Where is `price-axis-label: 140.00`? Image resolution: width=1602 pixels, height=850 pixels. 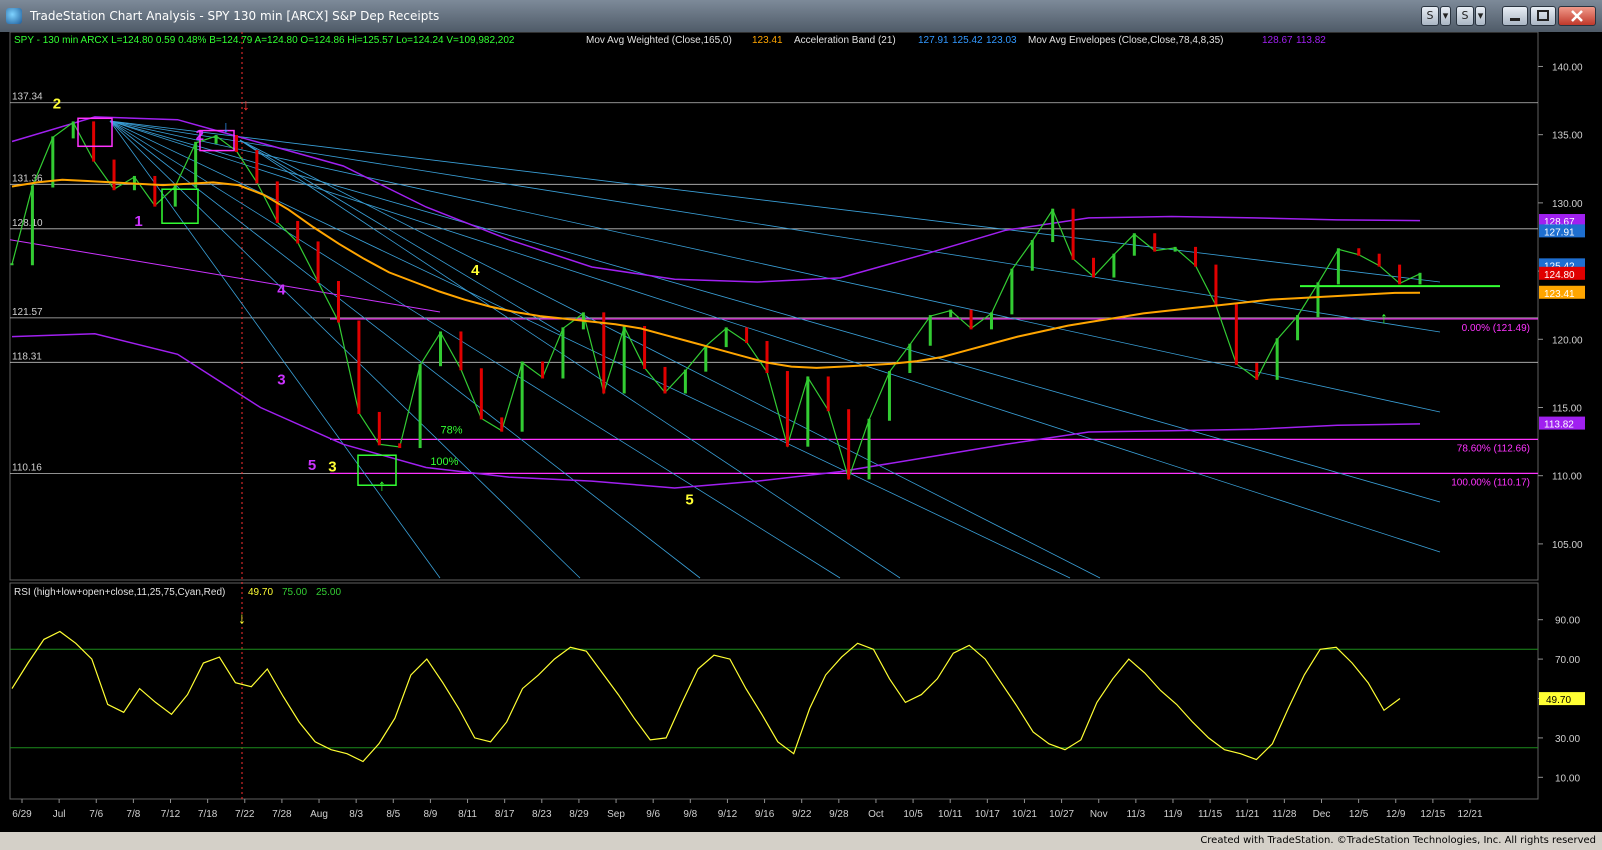 price-axis-label: 140.00 is located at coordinates (1567, 67).